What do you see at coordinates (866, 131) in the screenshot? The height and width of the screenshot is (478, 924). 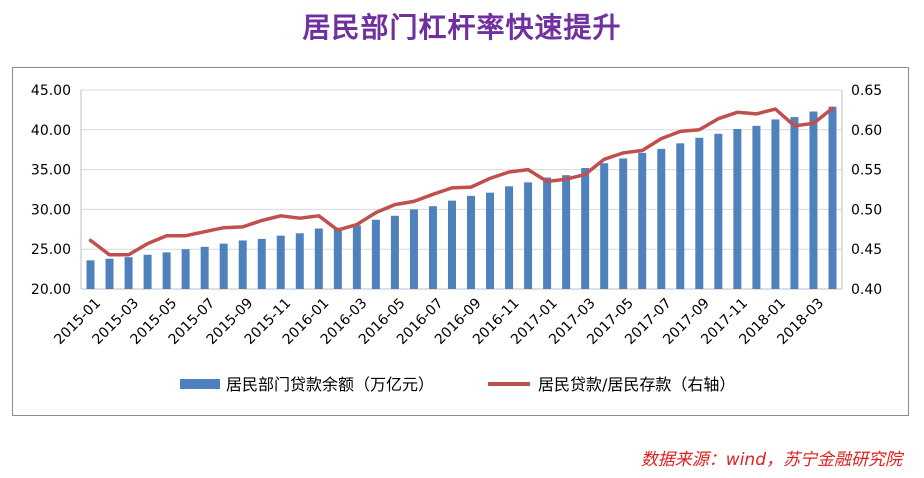 I see `y-right-tick-label: 0.60` at bounding box center [866, 131].